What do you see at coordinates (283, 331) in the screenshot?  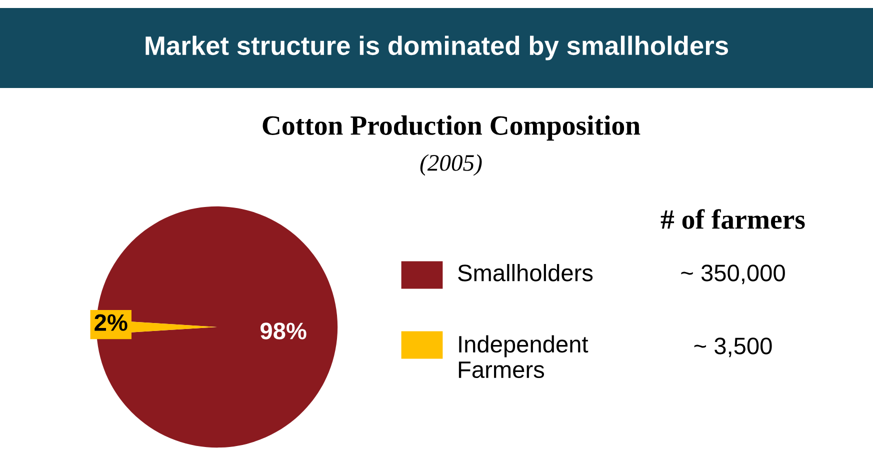 I see `data-label: 98%` at bounding box center [283, 331].